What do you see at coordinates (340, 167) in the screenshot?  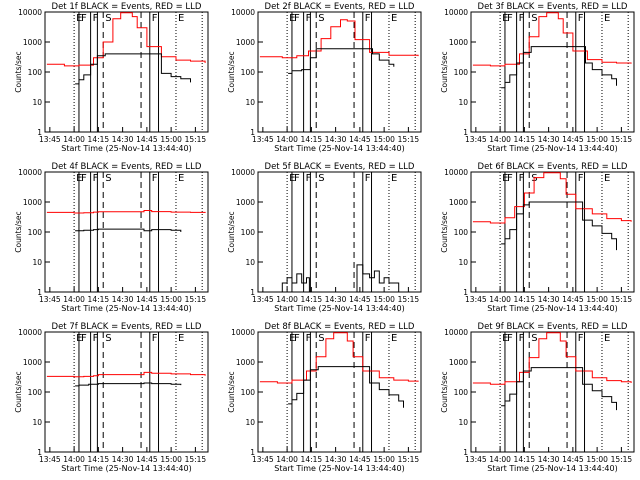 I see `panel-title: Det 5f BLACK = Events, RED = LLD` at bounding box center [340, 167].